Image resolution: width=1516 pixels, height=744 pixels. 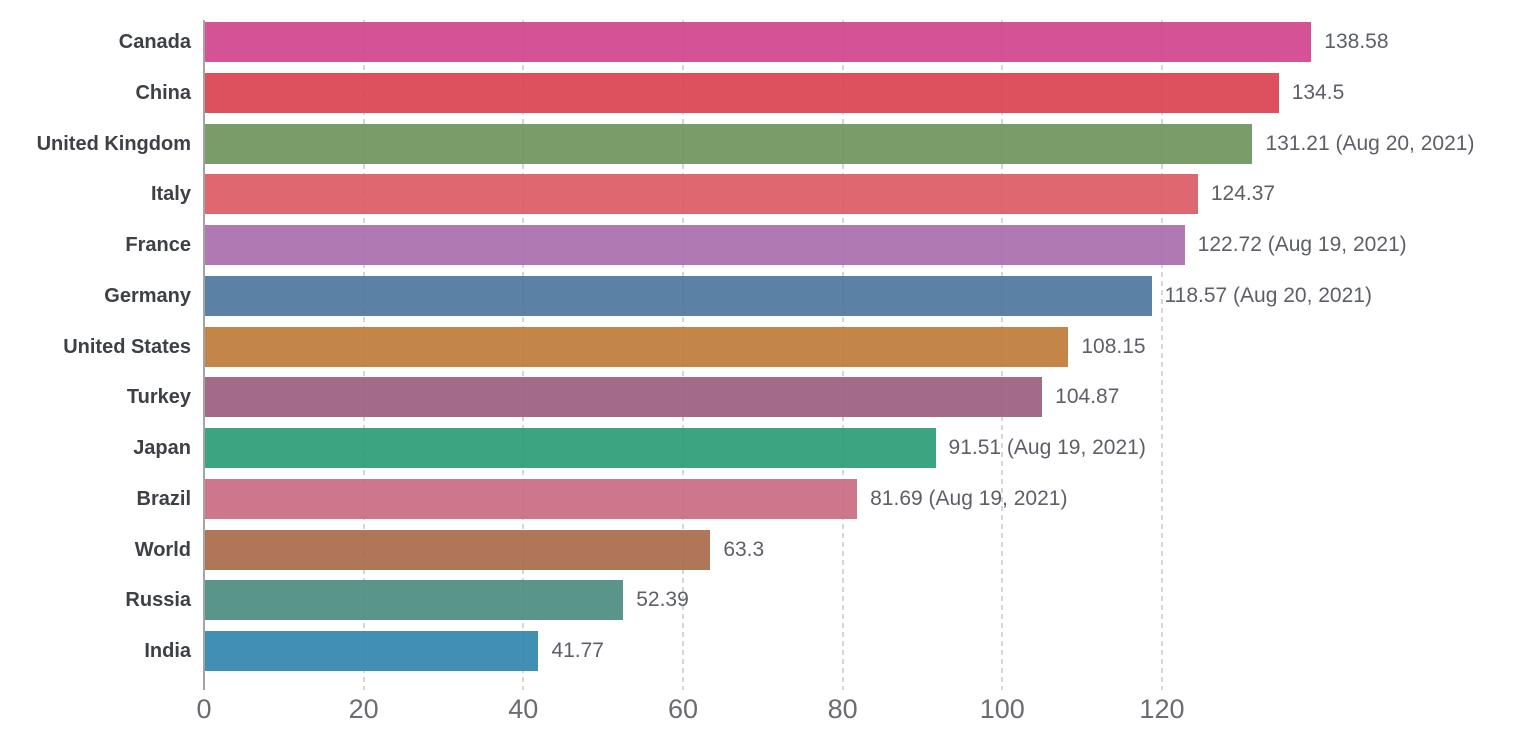 What do you see at coordinates (1318, 92) in the screenshot?
I see `value-label: 134.5` at bounding box center [1318, 92].